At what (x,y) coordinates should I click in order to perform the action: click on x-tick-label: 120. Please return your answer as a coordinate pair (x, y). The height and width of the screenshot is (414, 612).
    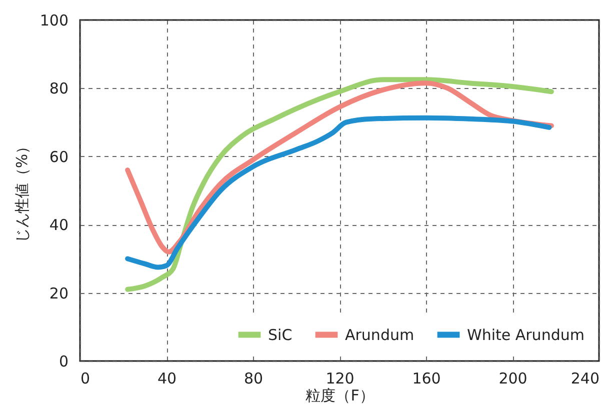
    Looking at the image, I should click on (340, 379).